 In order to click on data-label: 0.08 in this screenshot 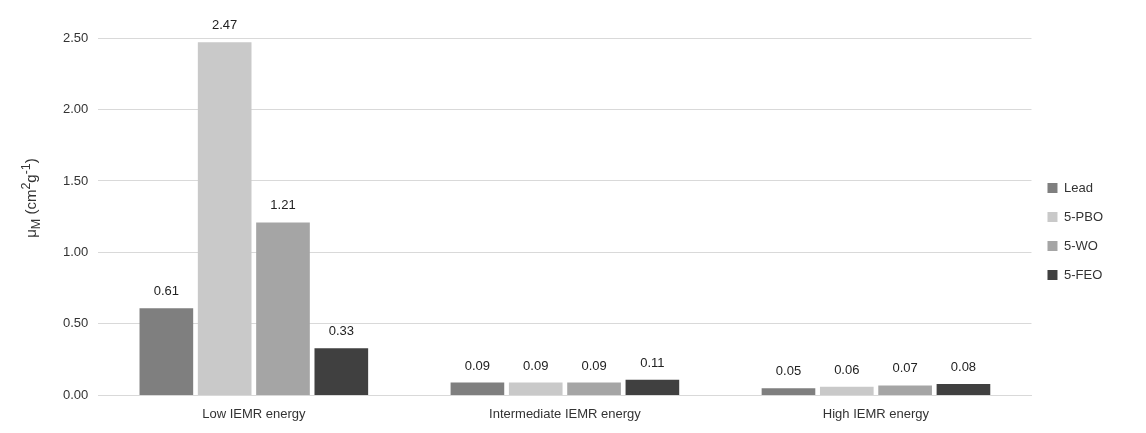, I will do `click(963, 367)`.